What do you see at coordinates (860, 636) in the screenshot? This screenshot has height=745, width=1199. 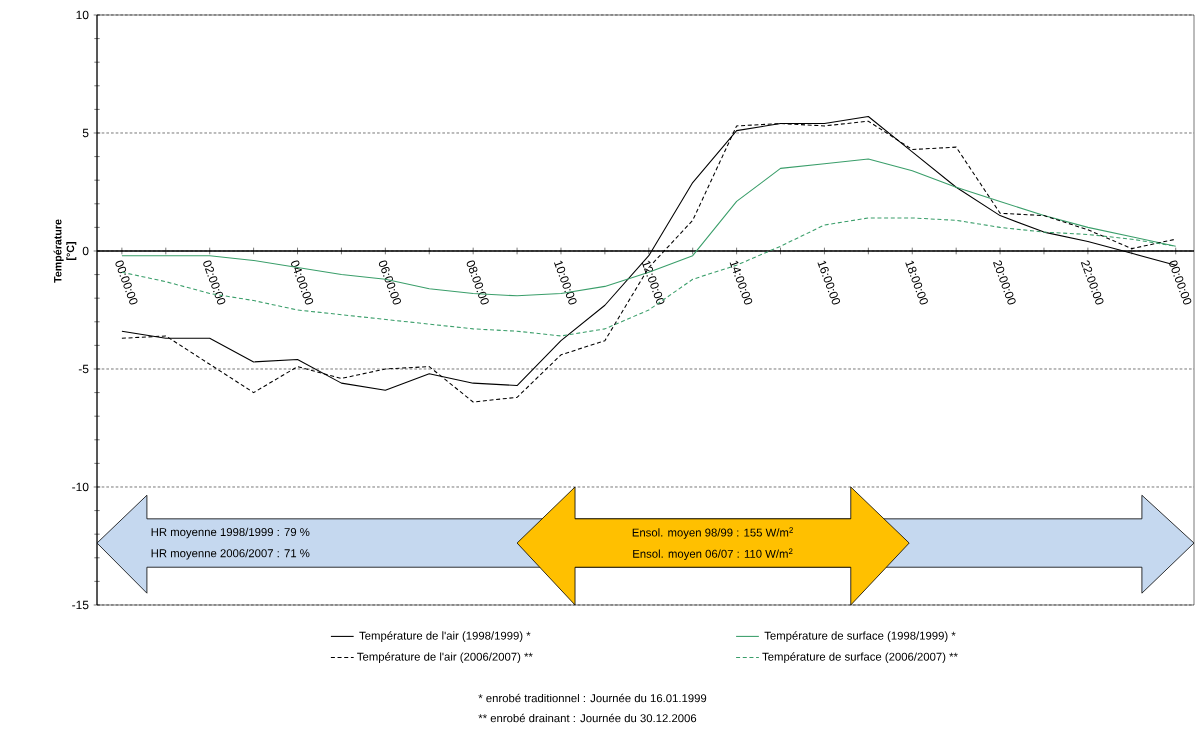 I see `legend-label: Température de surface (1998/1999) *` at bounding box center [860, 636].